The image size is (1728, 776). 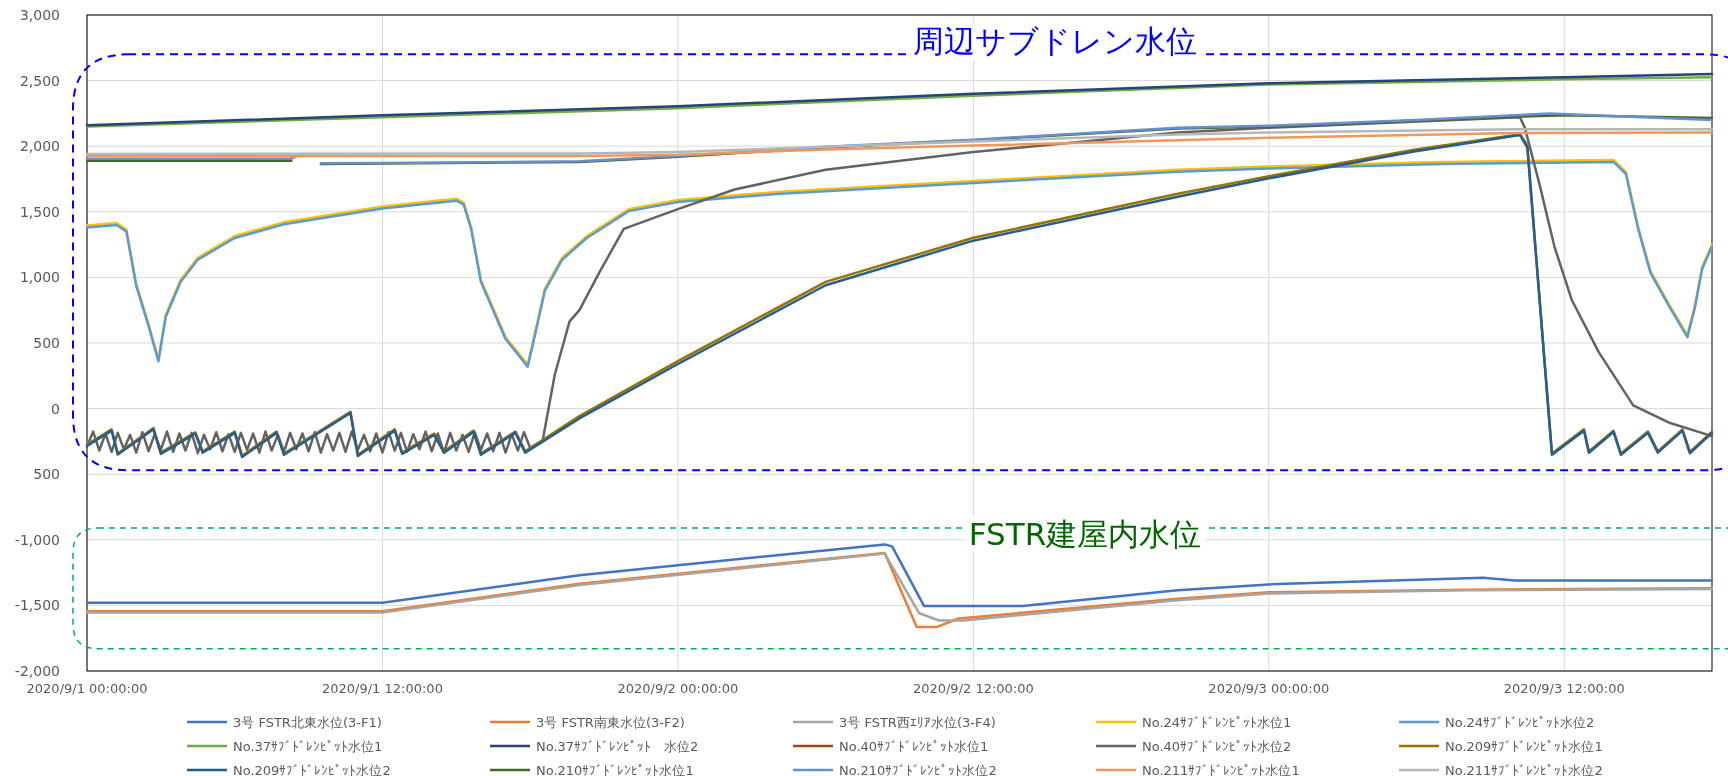 What do you see at coordinates (39, 15) in the screenshot?
I see `y-tick-label: 3,000` at bounding box center [39, 15].